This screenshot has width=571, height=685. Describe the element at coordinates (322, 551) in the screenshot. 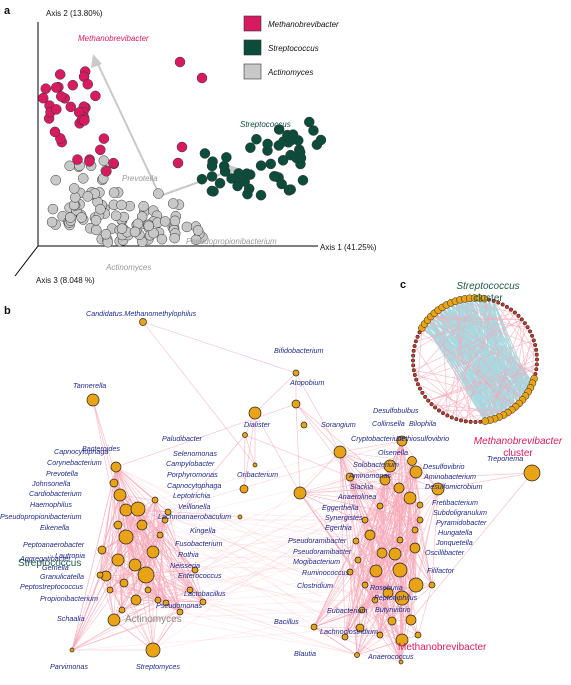

I see `taxon-label: Pseudoramibacter` at that location.